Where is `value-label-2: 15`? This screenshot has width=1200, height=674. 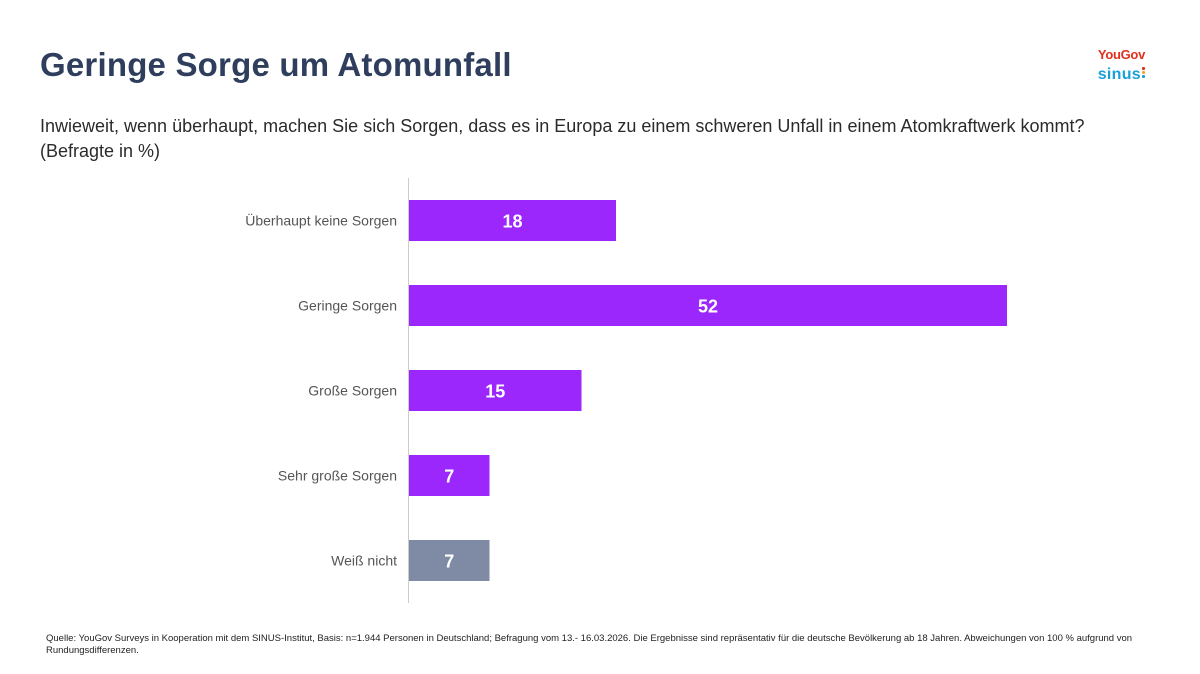
value-label-2: 15 is located at coordinates (495, 392).